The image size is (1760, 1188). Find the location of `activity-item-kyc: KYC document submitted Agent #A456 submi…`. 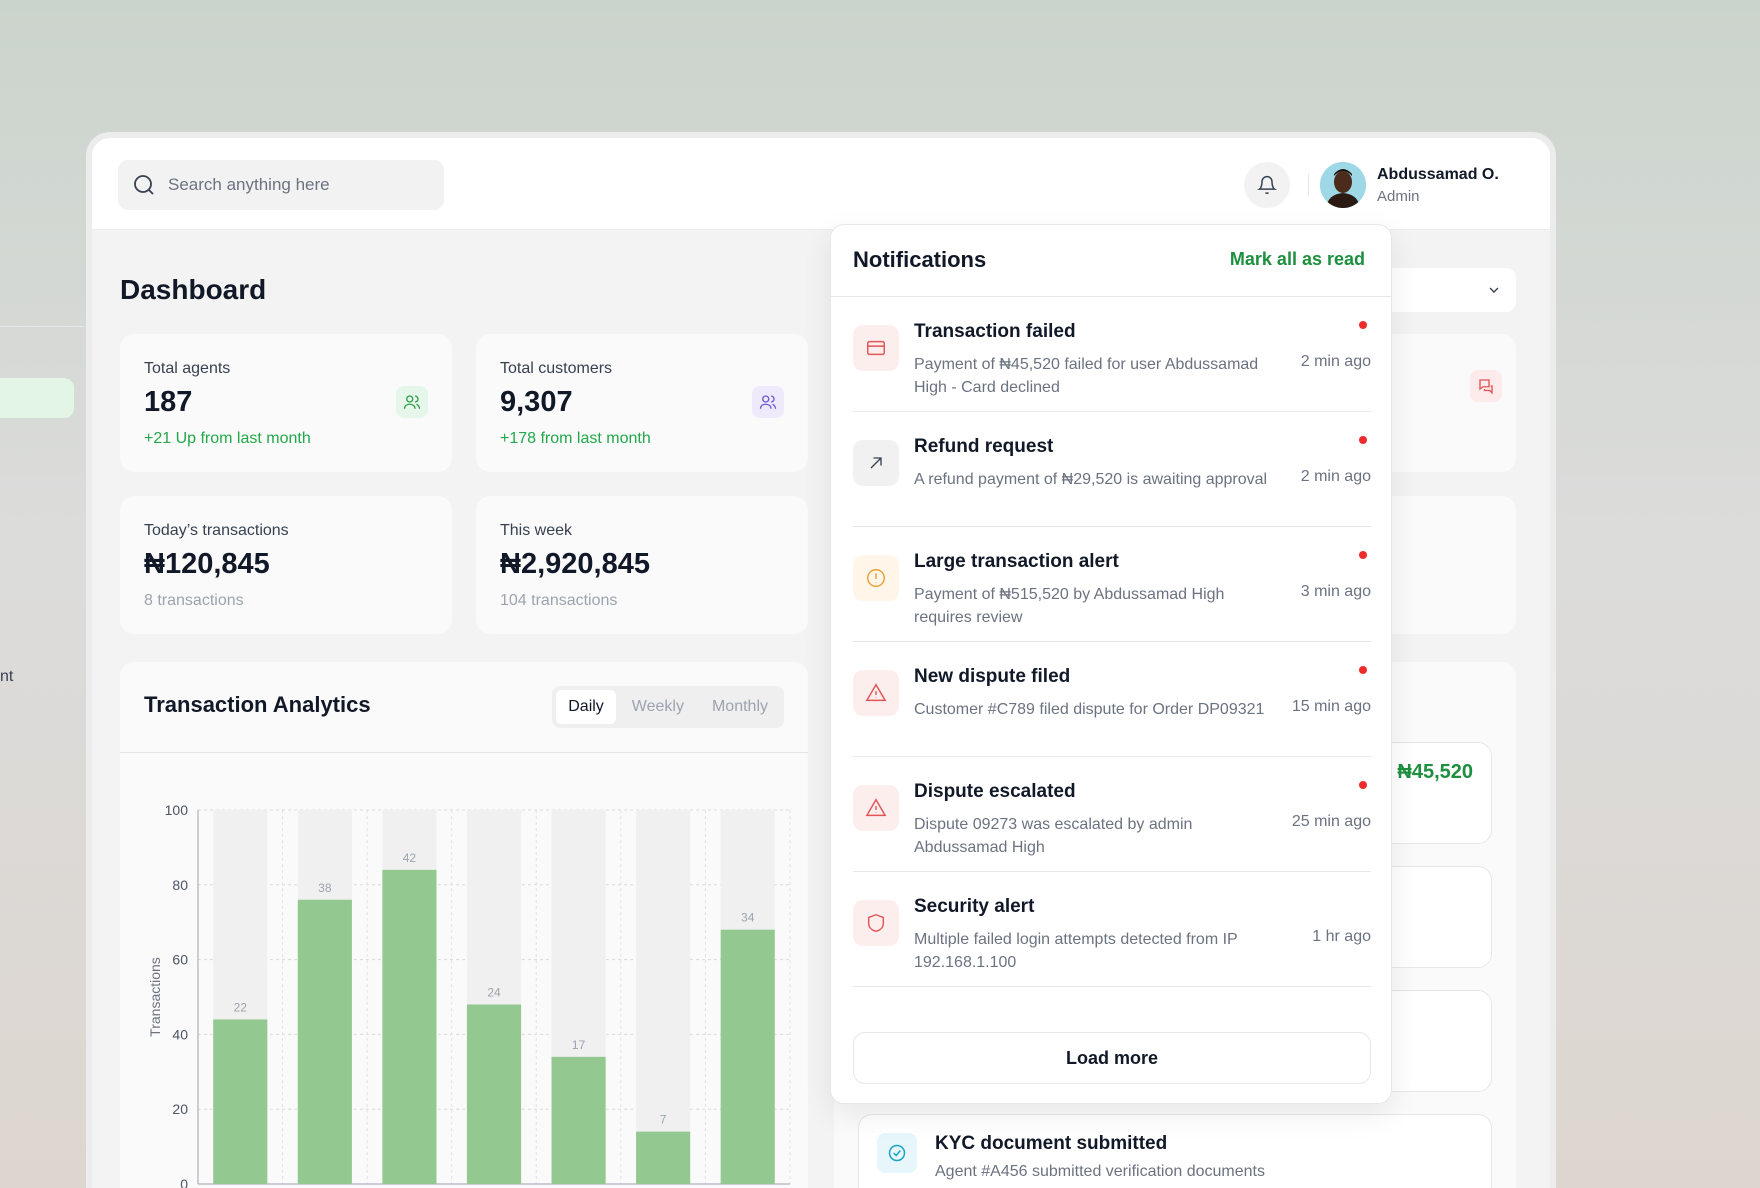

activity-item-kyc: KYC document submitted Agent #A456 submi… is located at coordinates (1175, 1151).